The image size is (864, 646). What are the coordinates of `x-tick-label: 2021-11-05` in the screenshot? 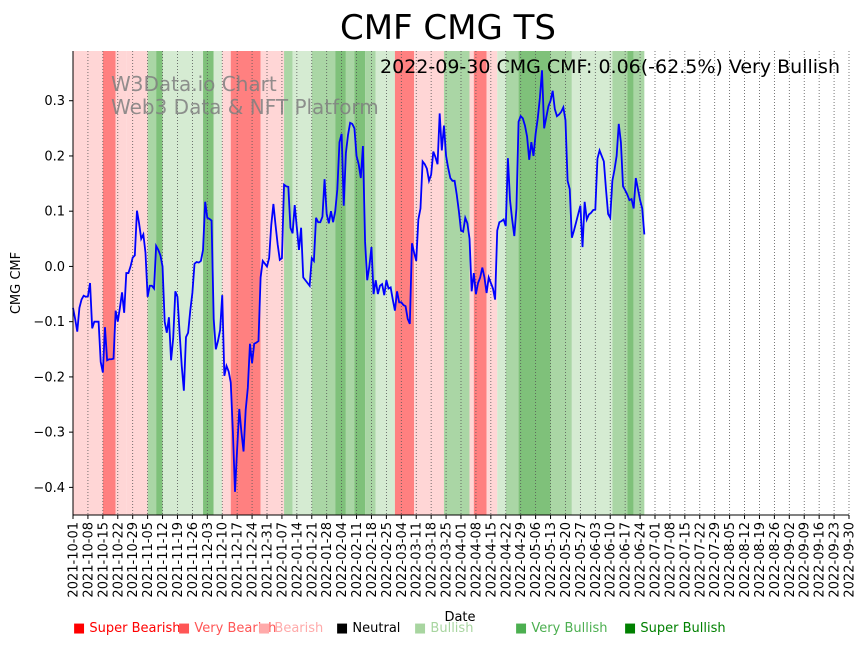 It's located at (148, 560).